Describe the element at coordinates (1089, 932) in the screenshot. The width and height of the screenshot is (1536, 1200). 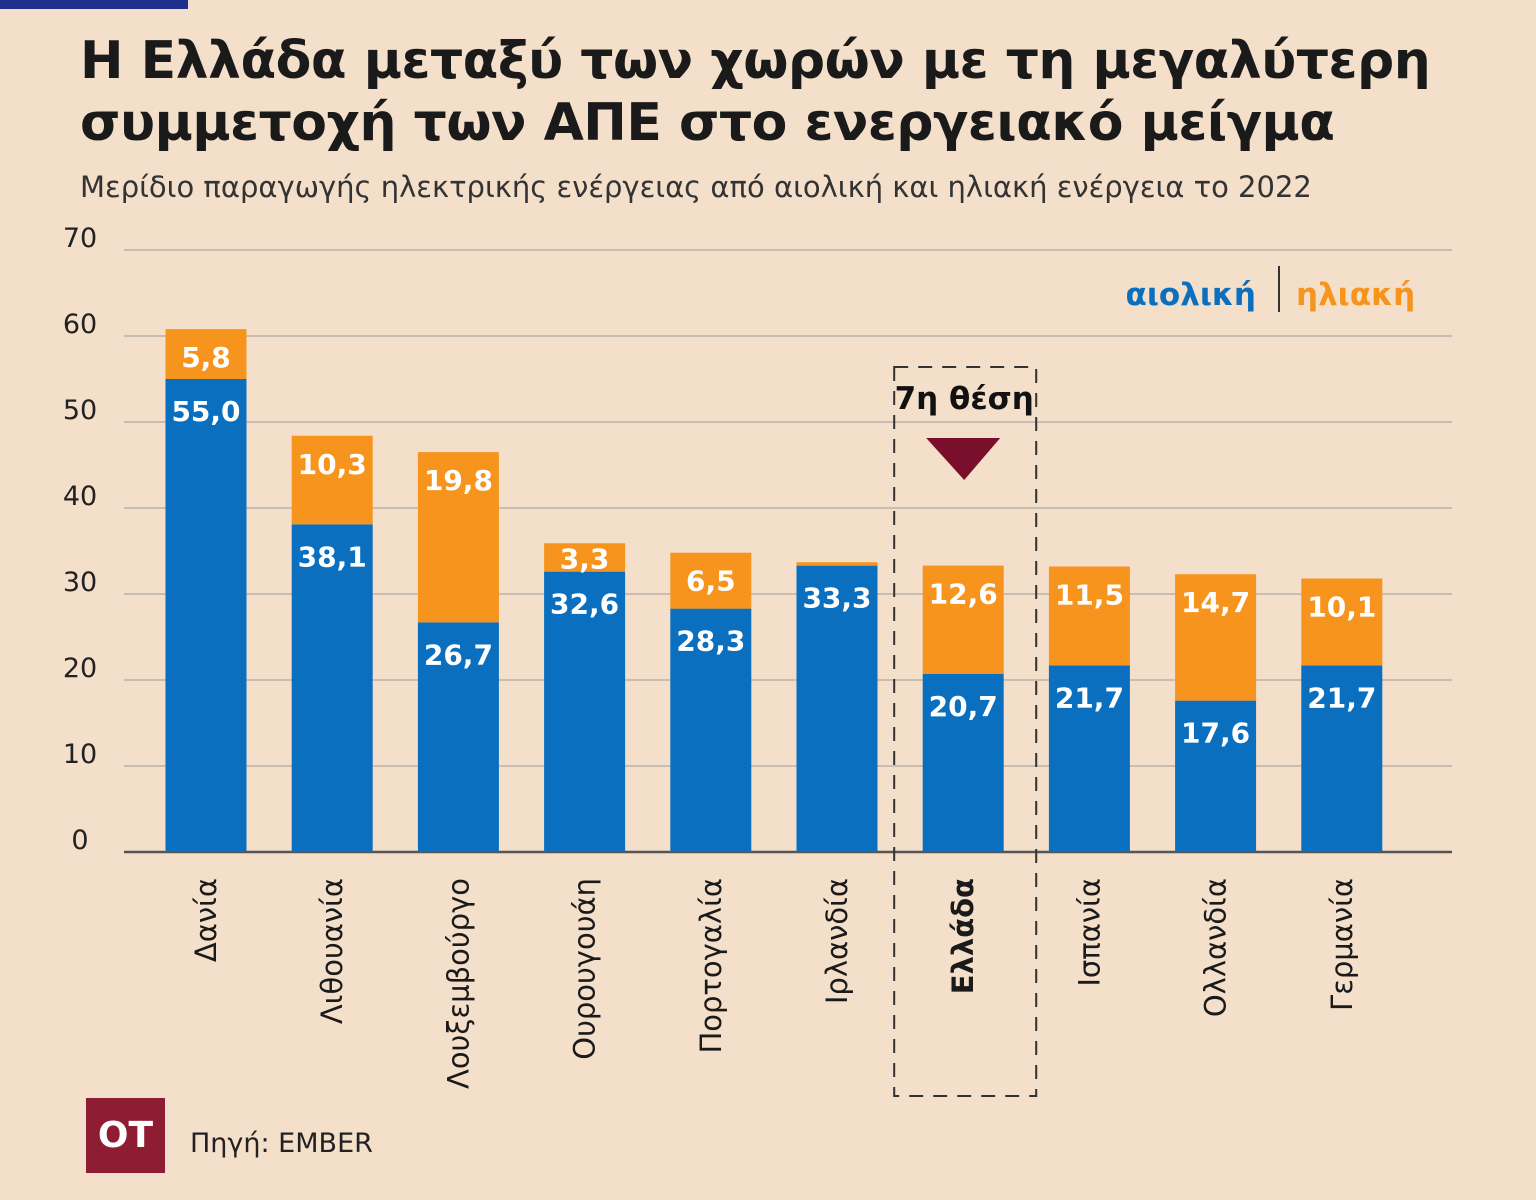
I see `x-category-label: Ισπανία` at that location.